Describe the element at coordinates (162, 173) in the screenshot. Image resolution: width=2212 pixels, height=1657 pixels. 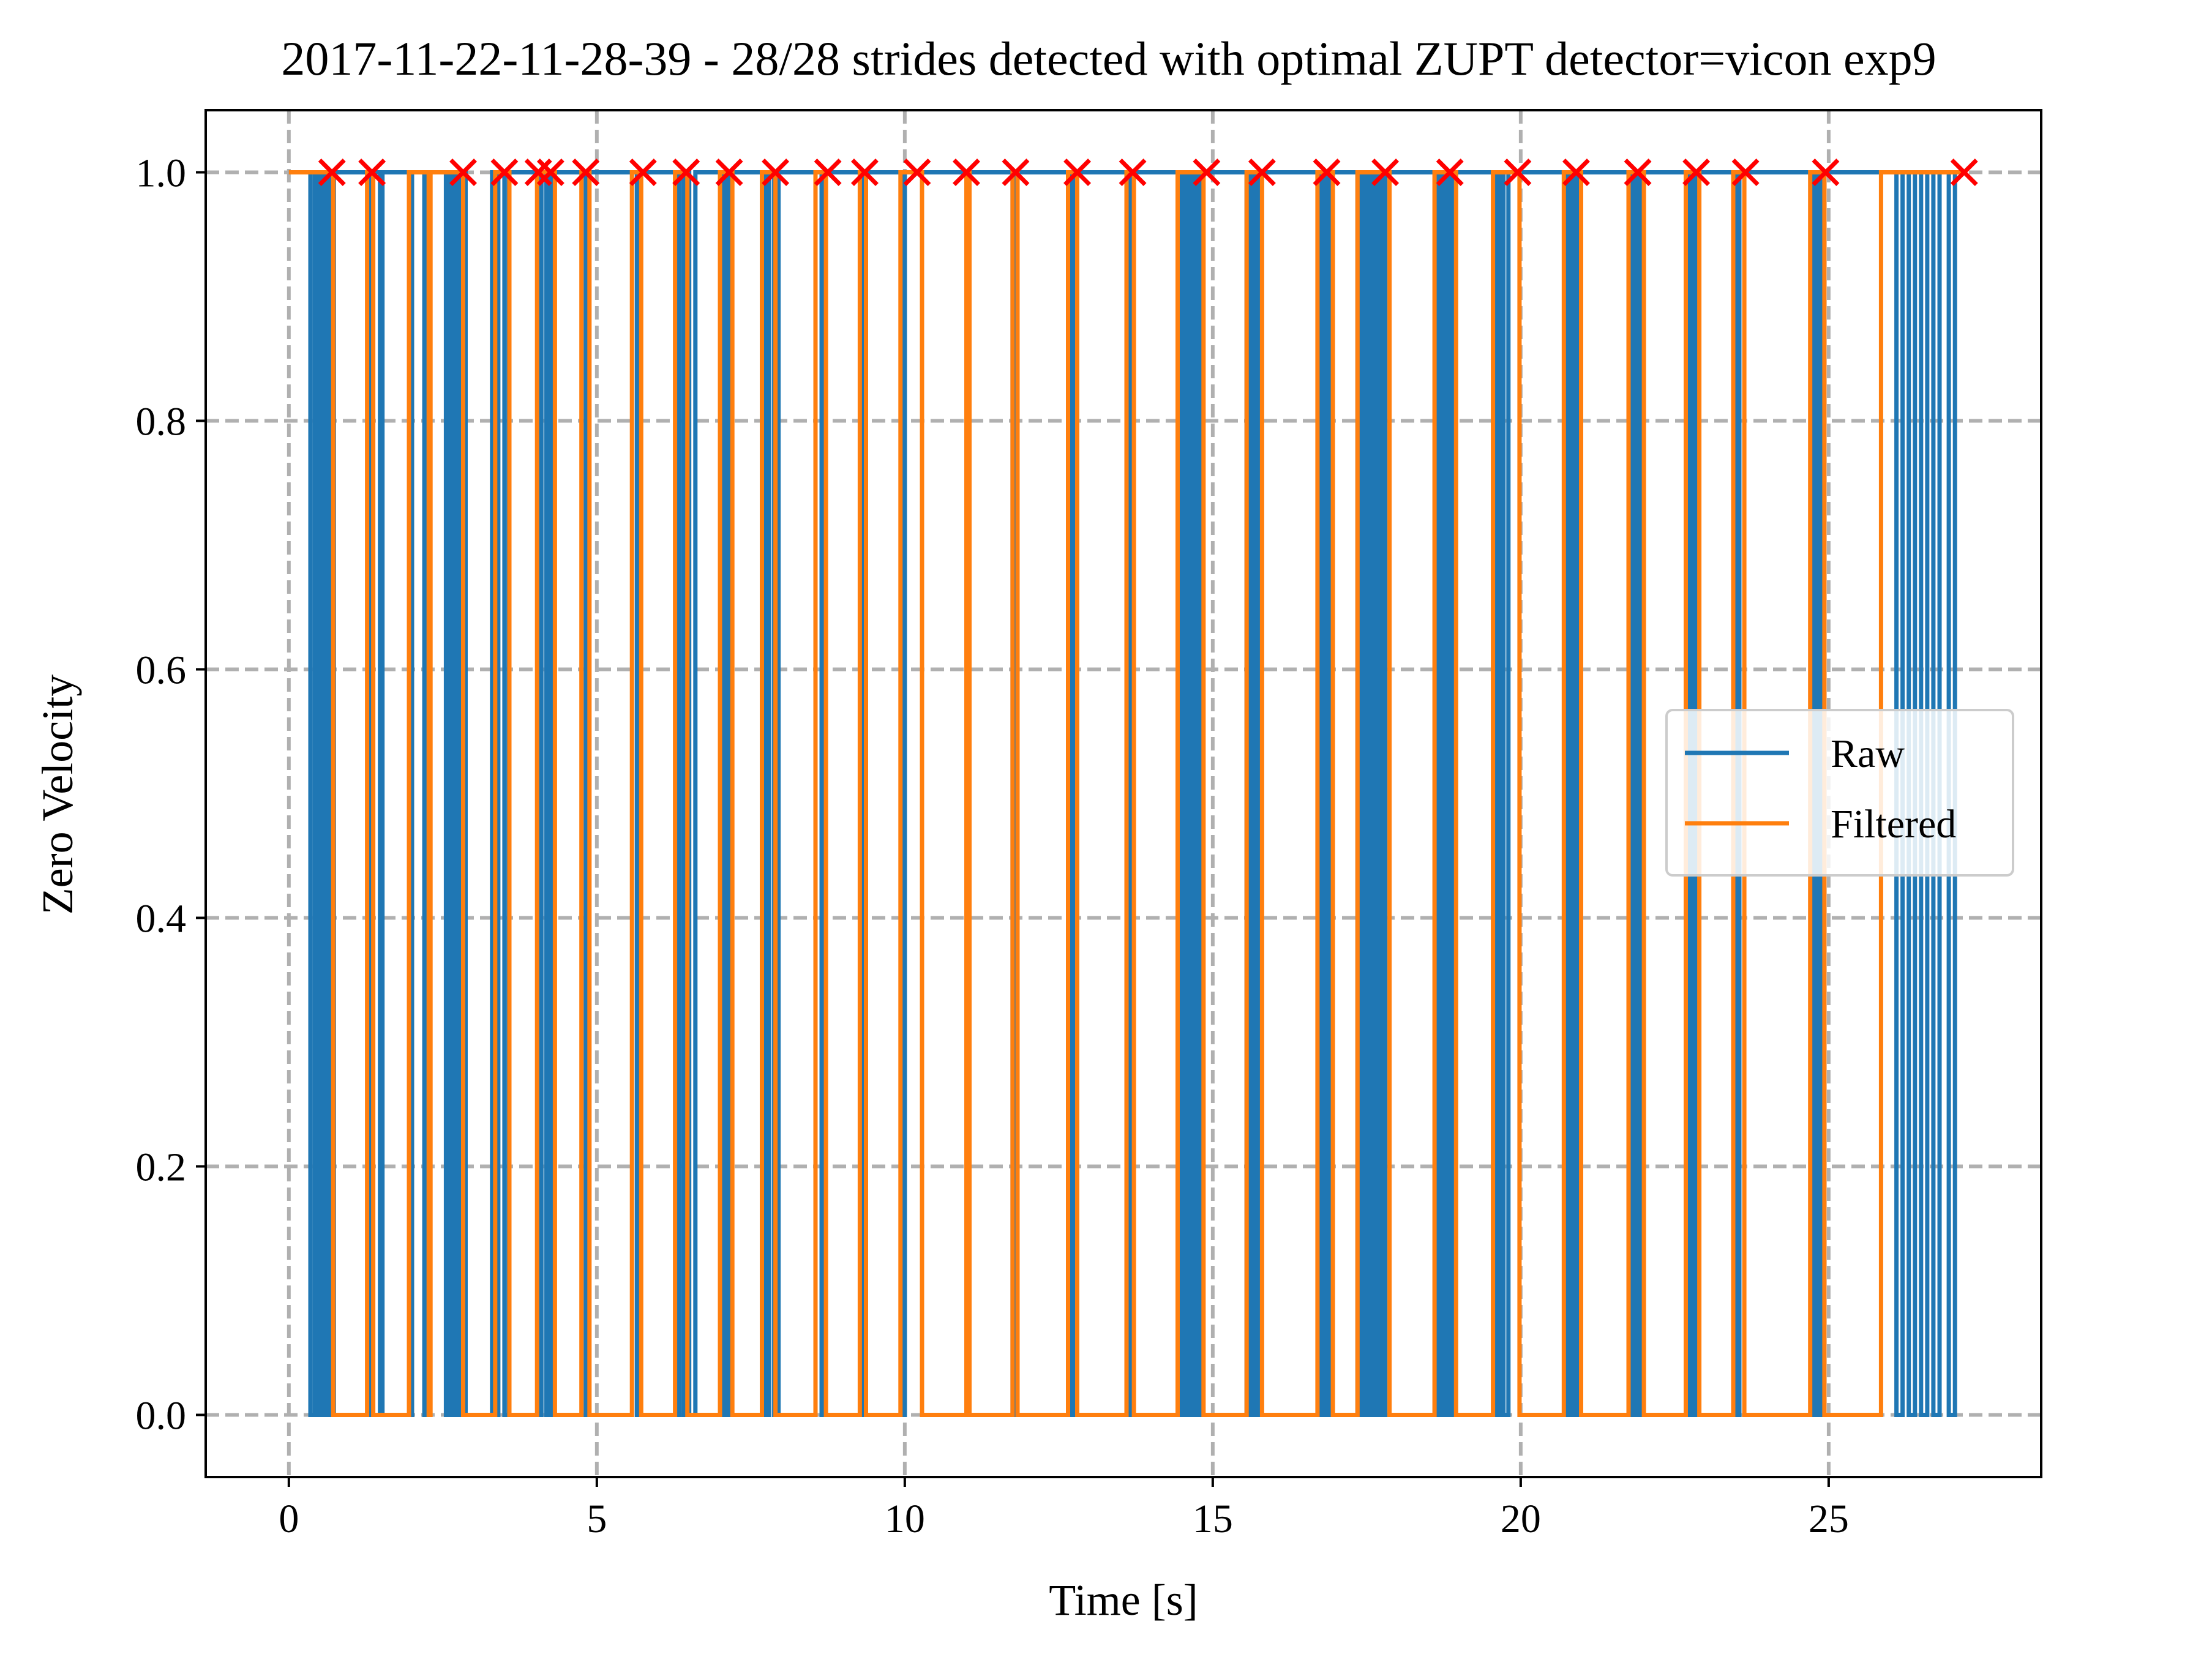
I see `y-tick-label: 1.0` at that location.